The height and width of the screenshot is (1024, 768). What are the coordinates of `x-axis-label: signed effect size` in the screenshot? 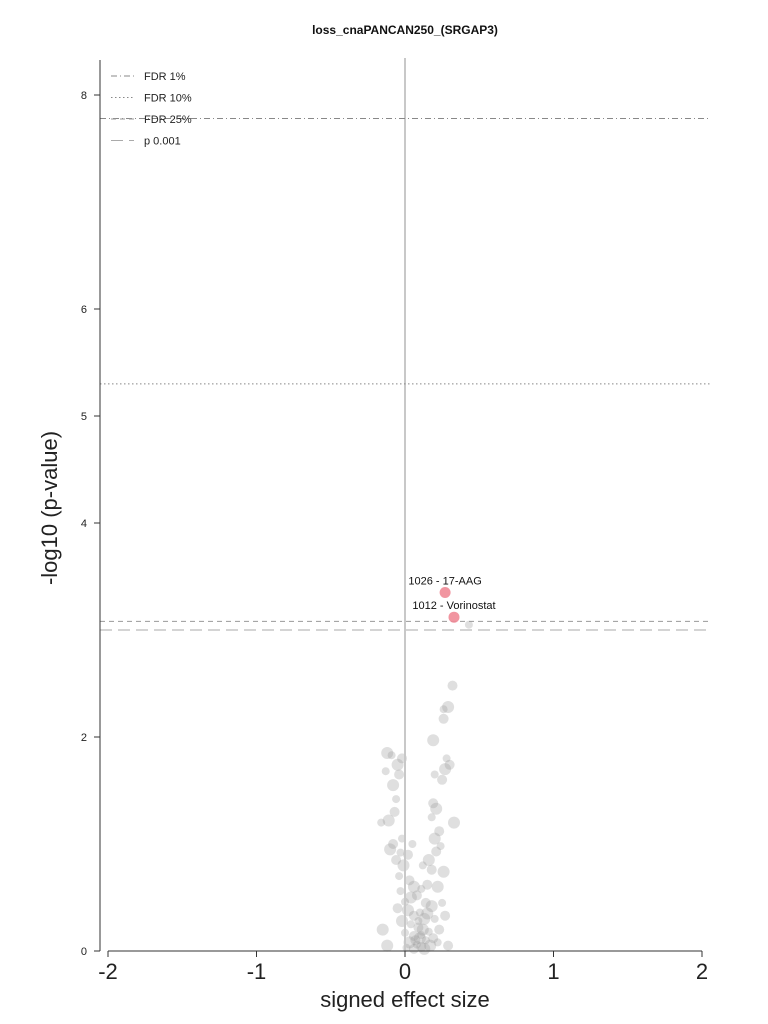 It's located at (405, 999).